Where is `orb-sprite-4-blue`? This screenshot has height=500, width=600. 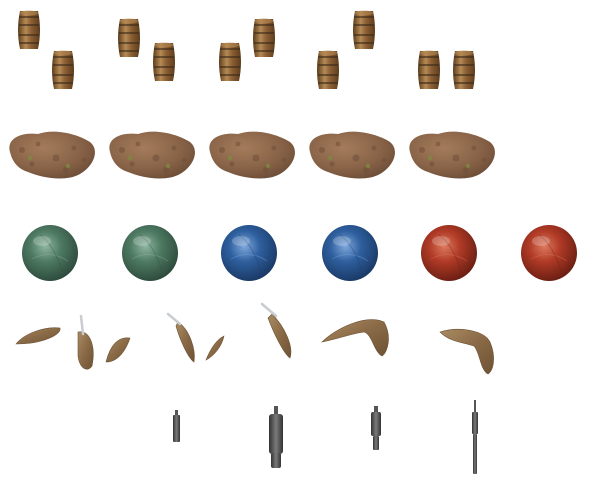 orb-sprite-4-blue is located at coordinates (350, 253).